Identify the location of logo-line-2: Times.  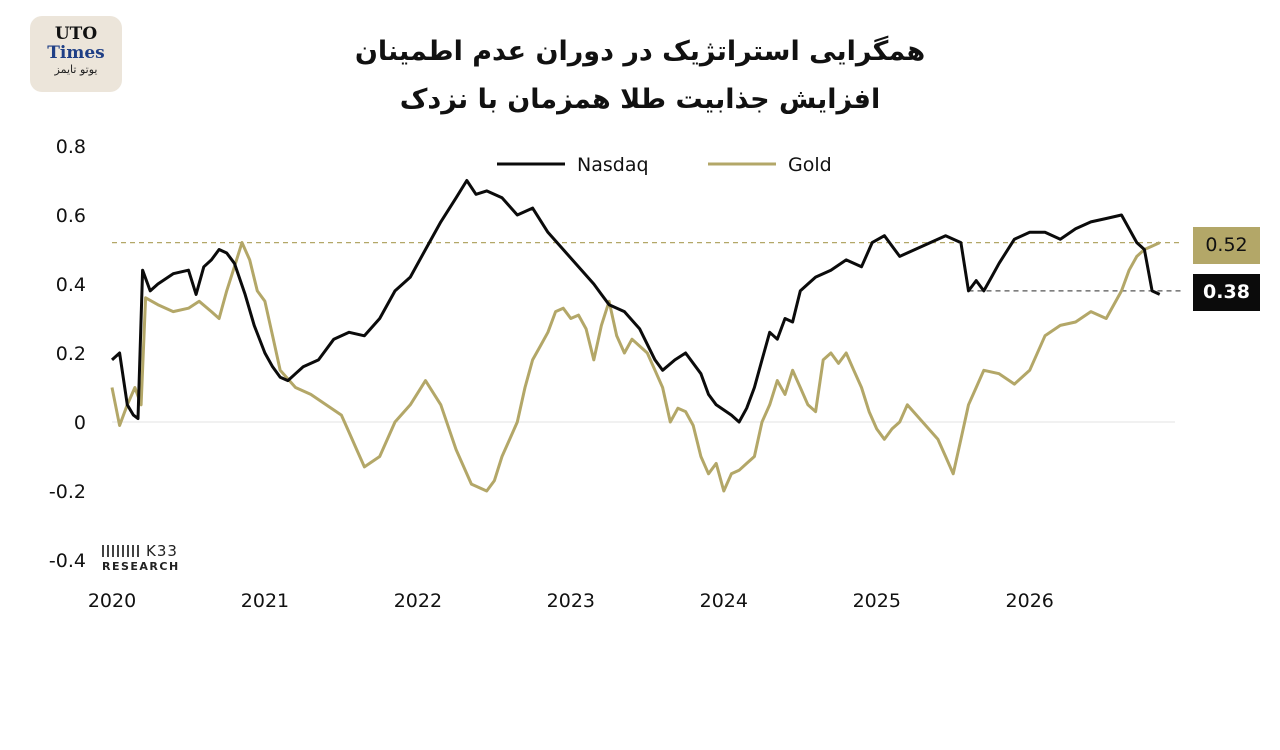
(76, 53).